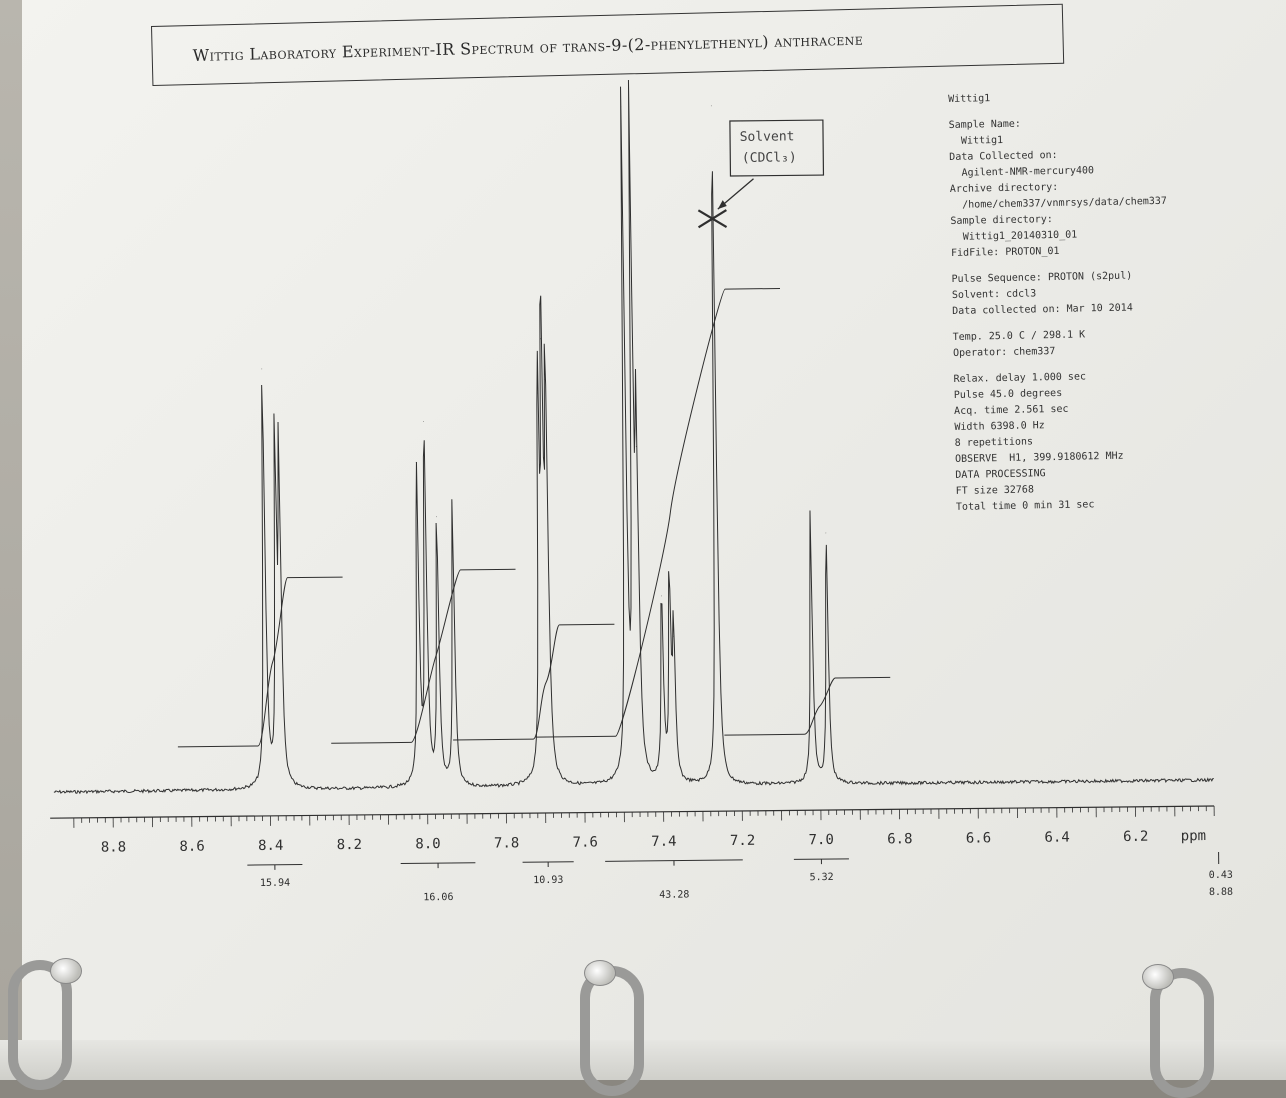  I want to click on x-tick-label: 8.4, so click(270, 846).